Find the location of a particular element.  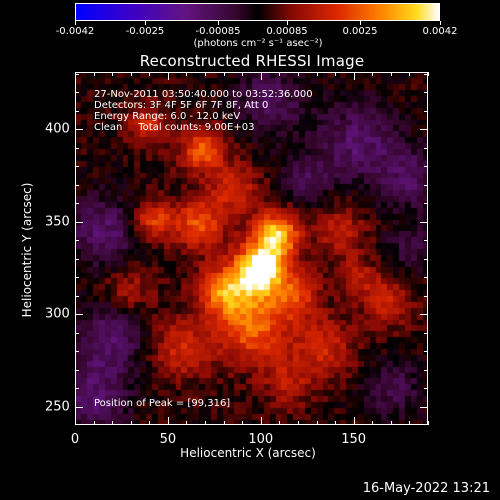

y-axis-label: Heliocentric Y (arcsec) is located at coordinates (27, 250).